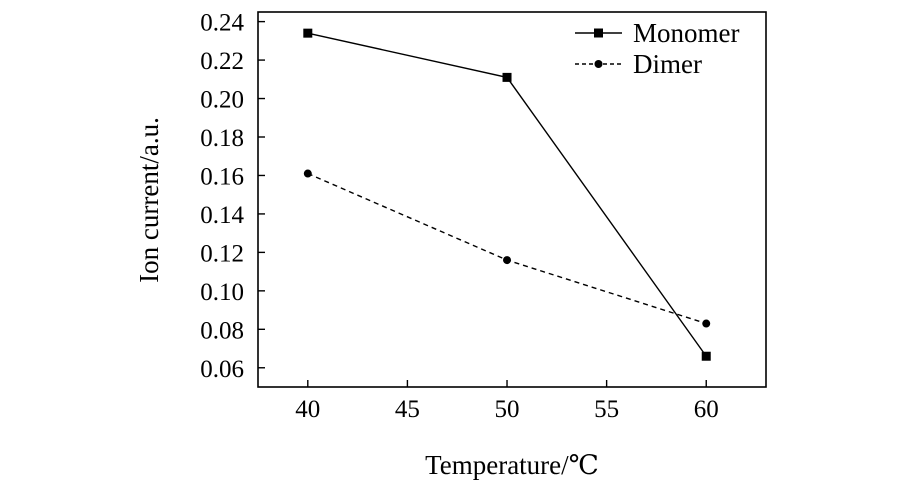 The width and height of the screenshot is (900, 497). Describe the element at coordinates (222, 138) in the screenshot. I see `y-tick-label: 0.18` at that location.